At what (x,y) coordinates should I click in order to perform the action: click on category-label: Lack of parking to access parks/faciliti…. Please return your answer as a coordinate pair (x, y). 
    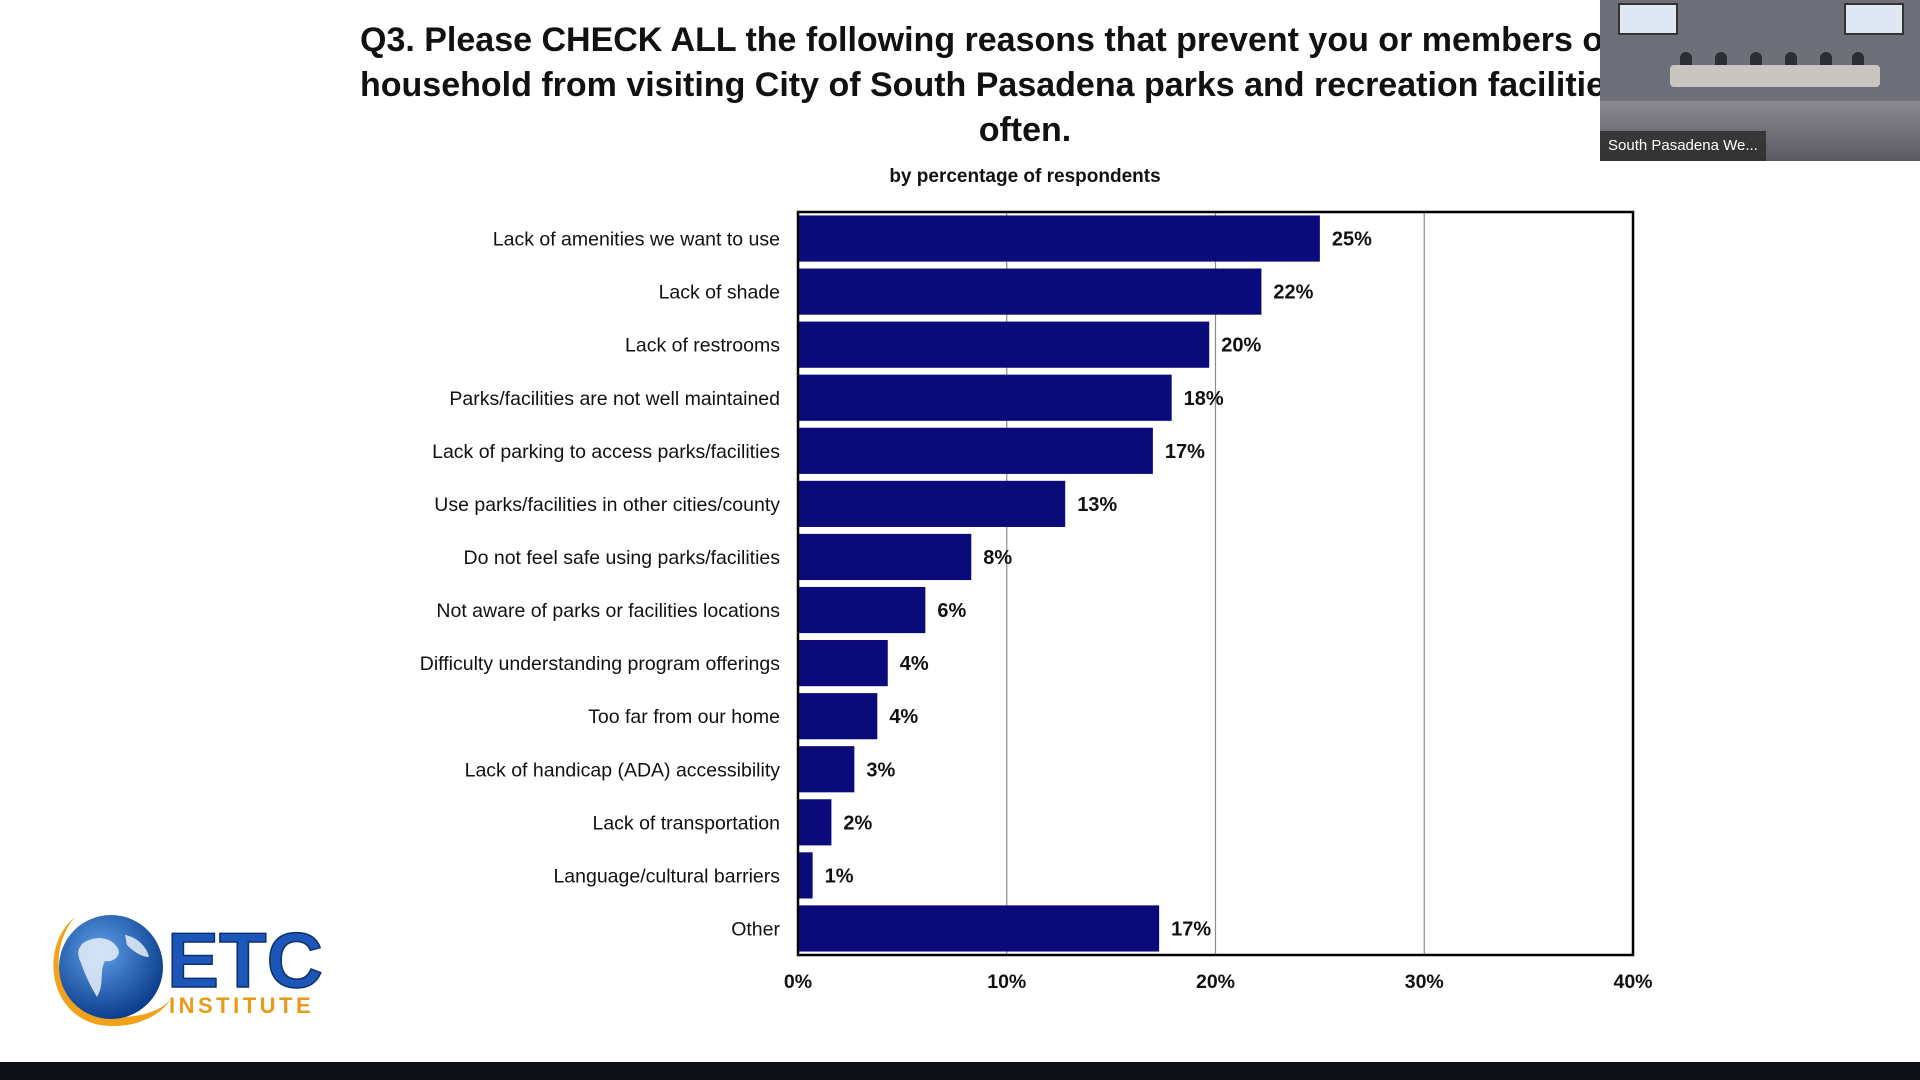
    Looking at the image, I should click on (606, 452).